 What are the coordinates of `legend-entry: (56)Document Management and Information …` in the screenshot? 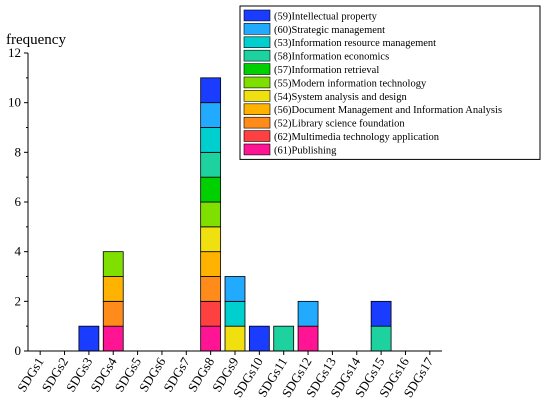 It's located at (388, 110).